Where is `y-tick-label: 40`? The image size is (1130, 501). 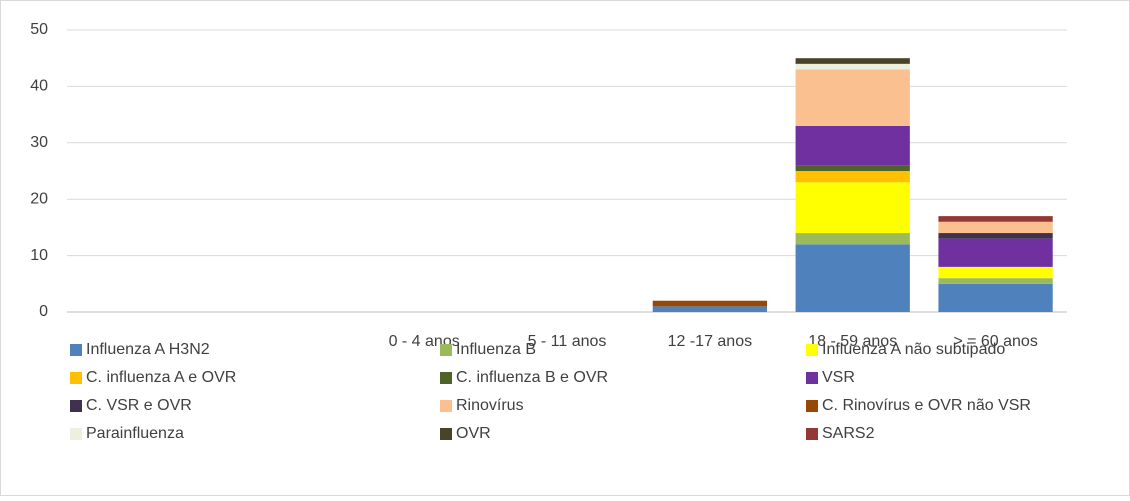 y-tick-label: 40 is located at coordinates (39, 86).